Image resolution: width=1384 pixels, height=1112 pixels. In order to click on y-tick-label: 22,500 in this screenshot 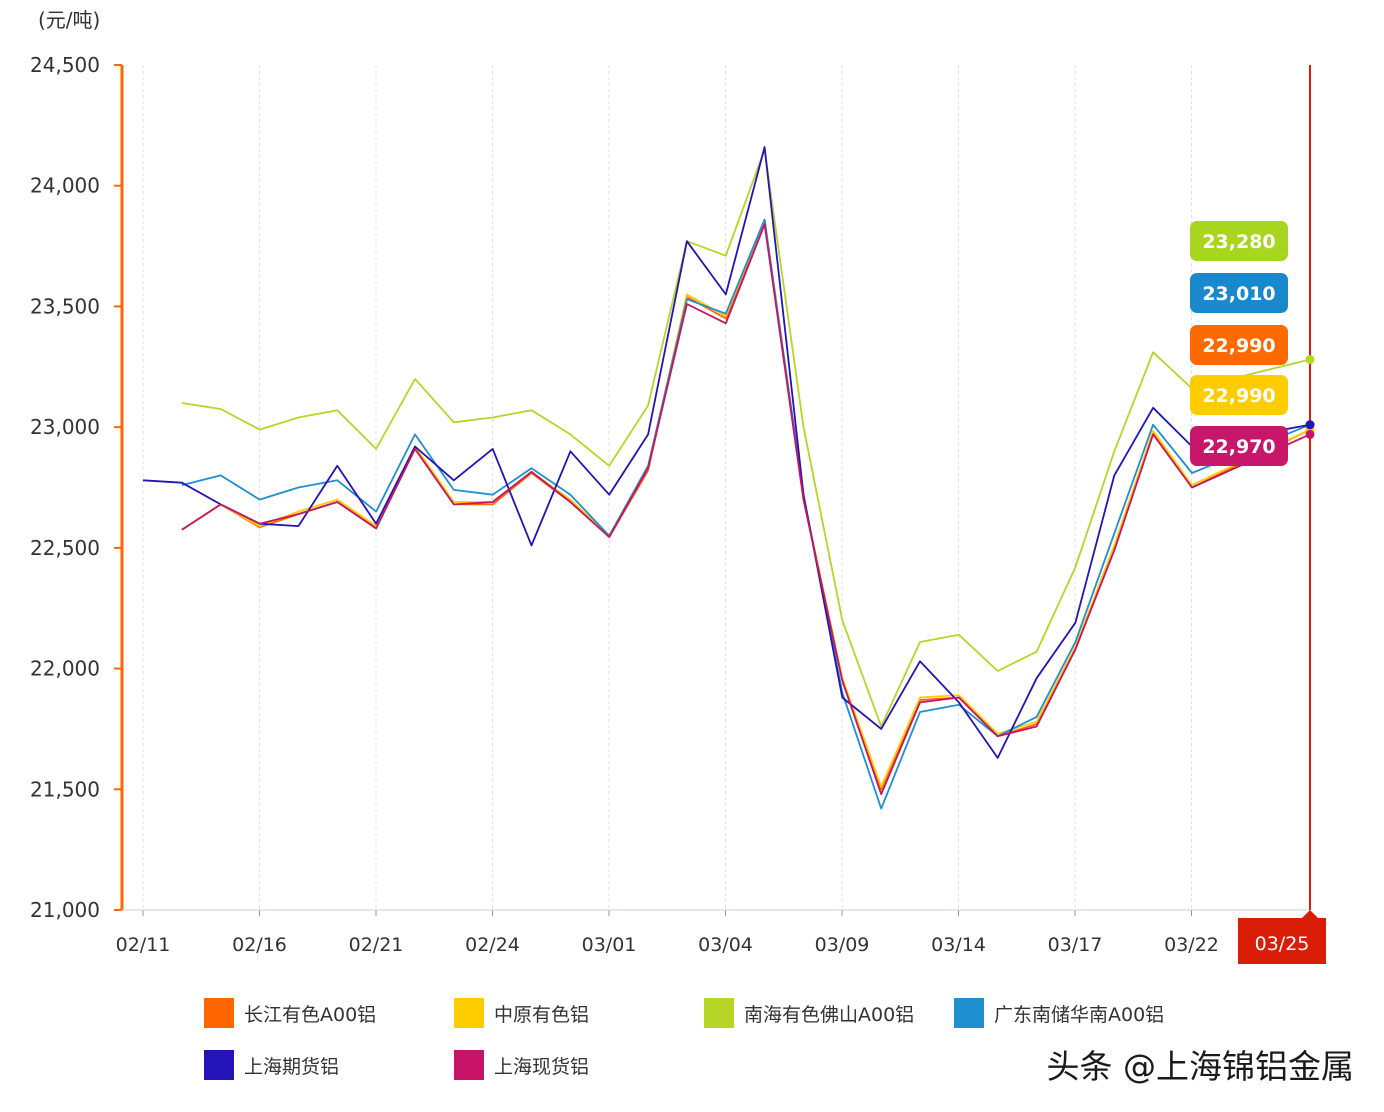, I will do `click(65, 548)`.